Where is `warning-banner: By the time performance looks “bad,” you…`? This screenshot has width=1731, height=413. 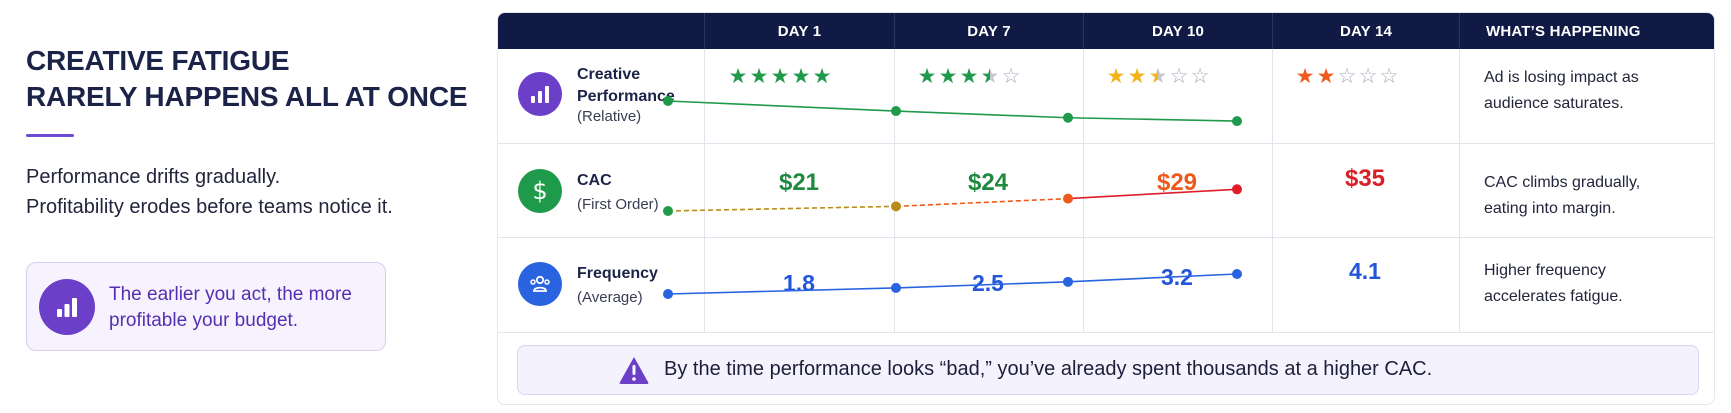 warning-banner: By the time performance looks “bad,” you… is located at coordinates (1108, 370).